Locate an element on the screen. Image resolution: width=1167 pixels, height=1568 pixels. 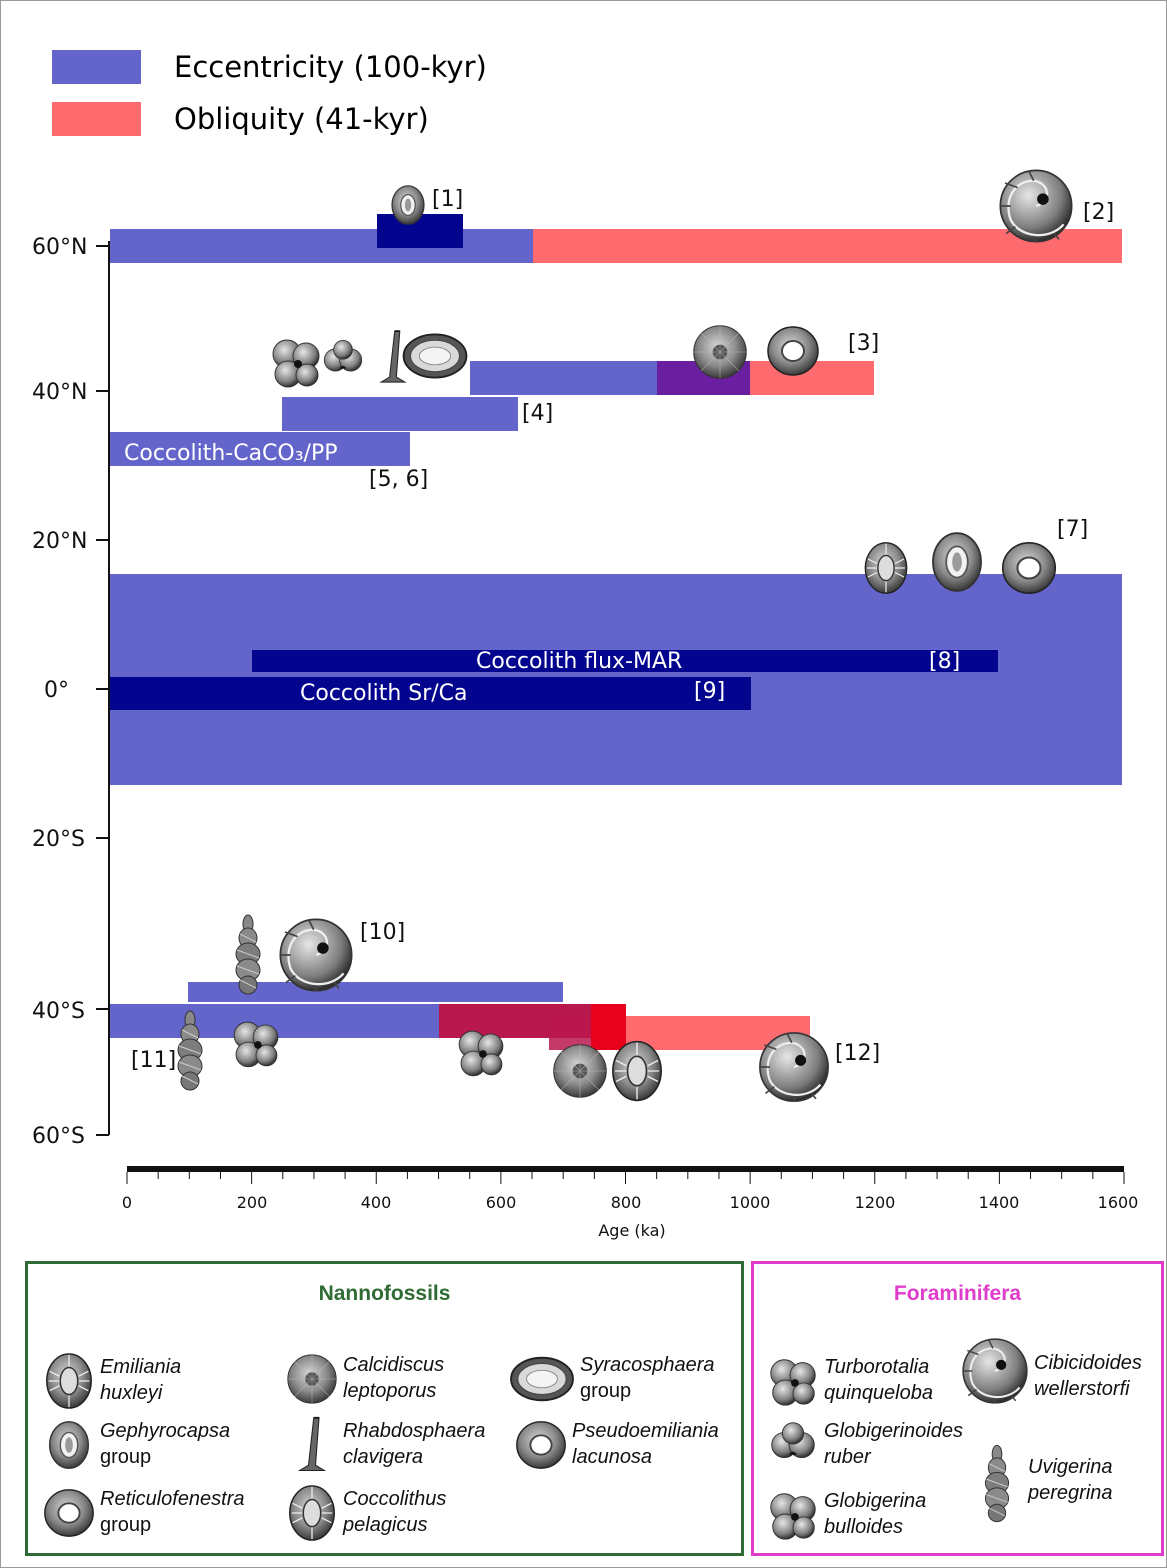
taxon-rhabdosphaera: Rhabdosphaera clavigera is located at coordinates (384, 1445).